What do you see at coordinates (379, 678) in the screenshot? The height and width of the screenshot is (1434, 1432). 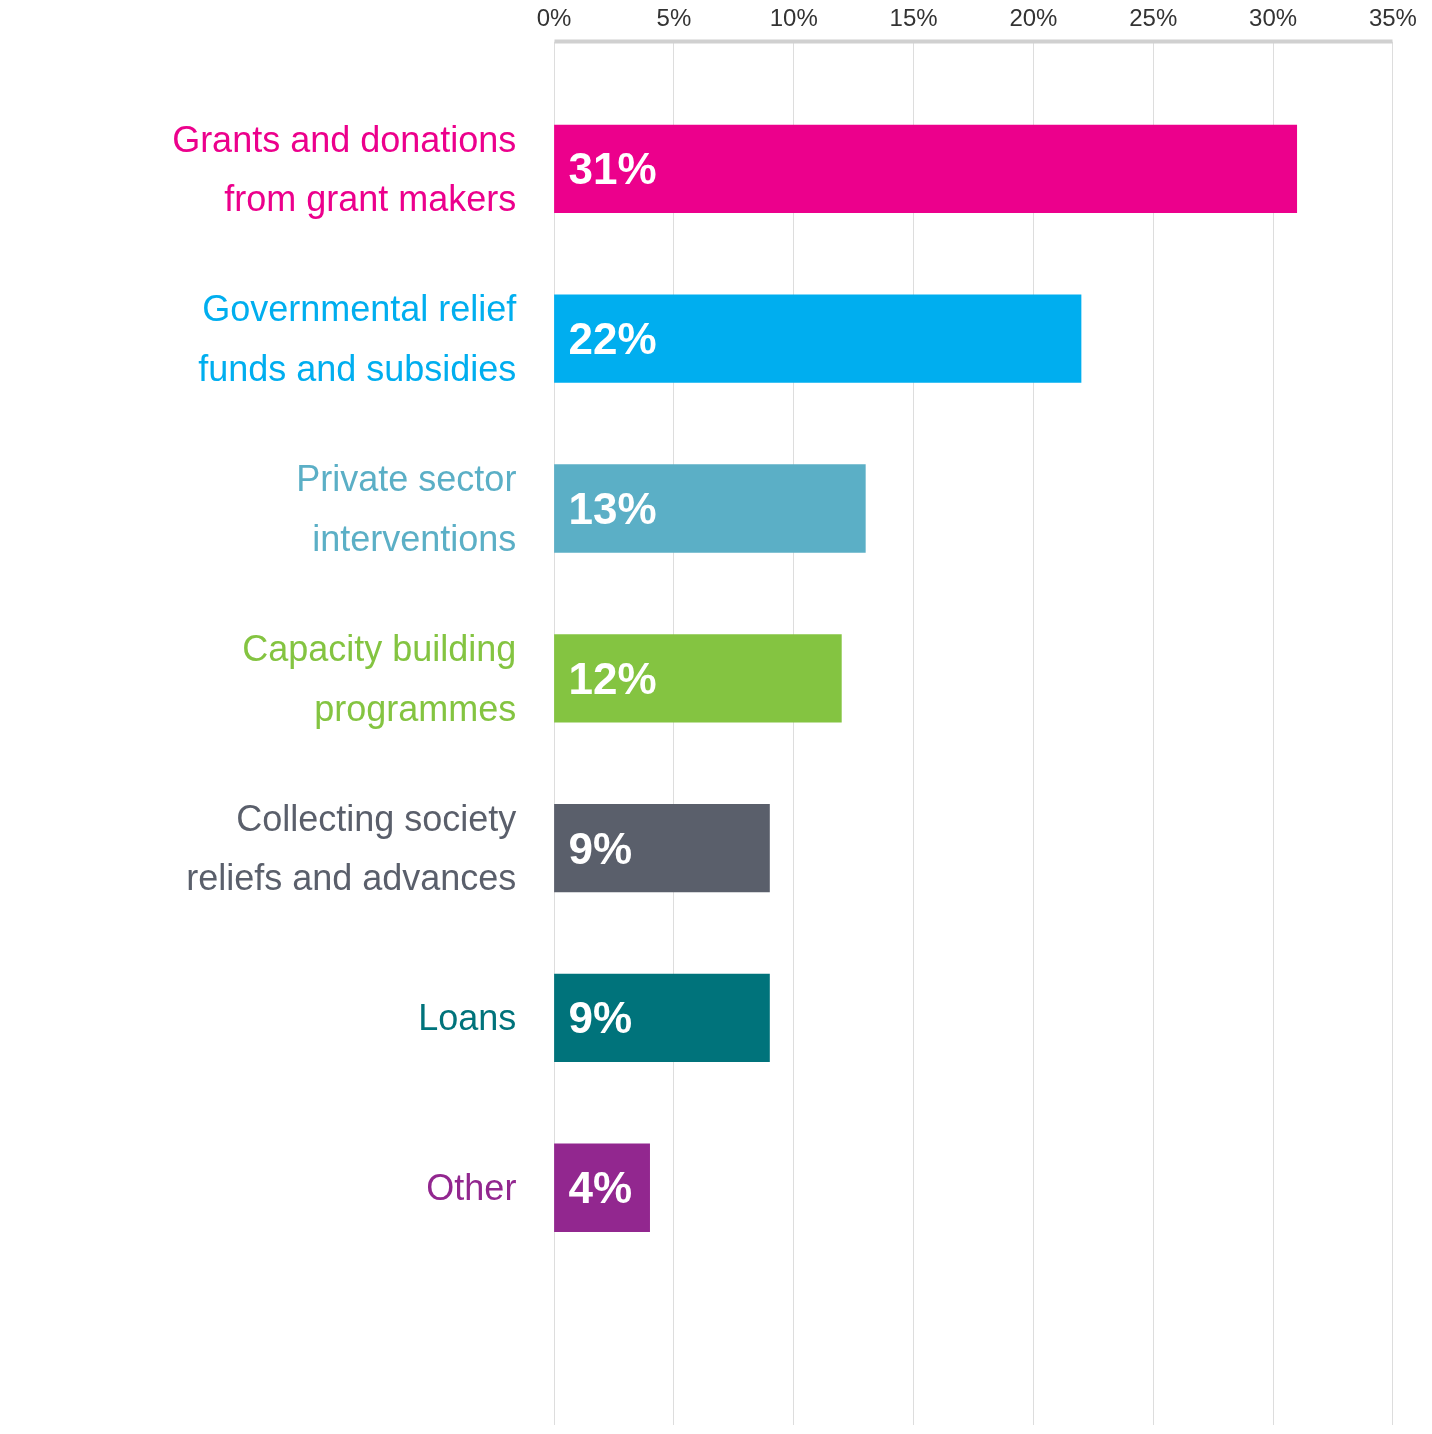 I see `y-tick-label: Capacity building programmes` at bounding box center [379, 678].